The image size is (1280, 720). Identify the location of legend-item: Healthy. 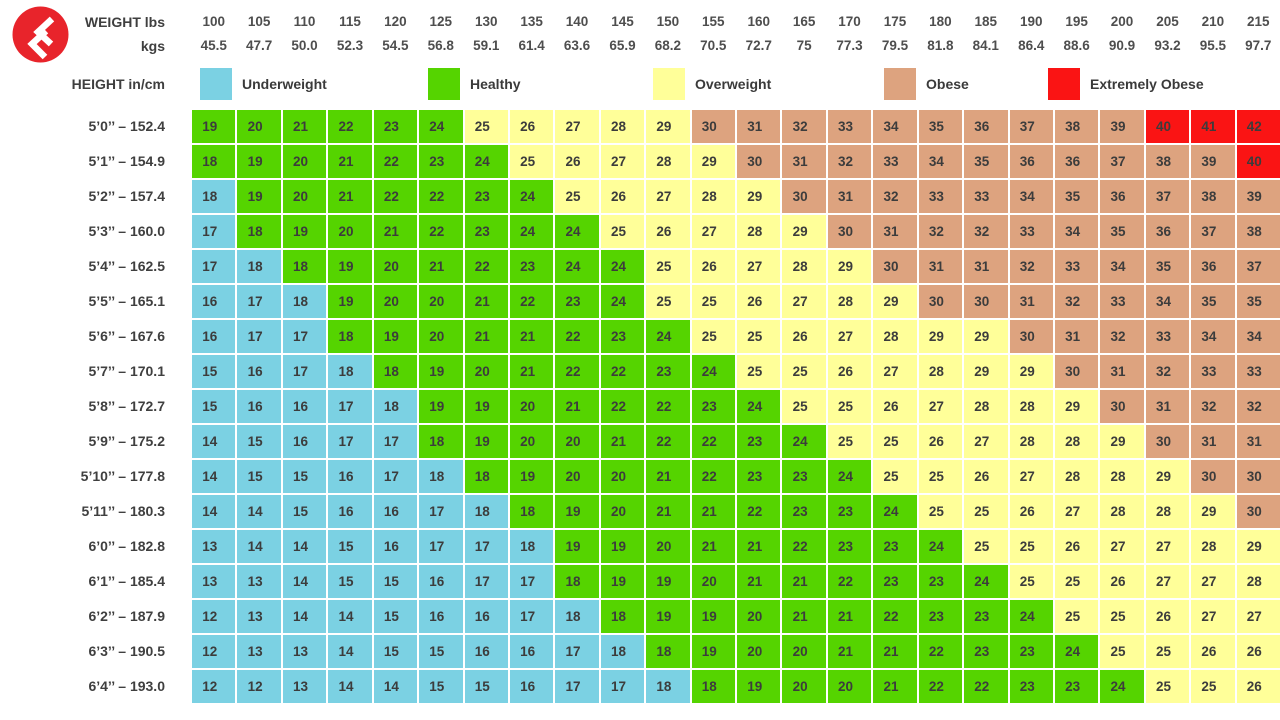
(474, 84).